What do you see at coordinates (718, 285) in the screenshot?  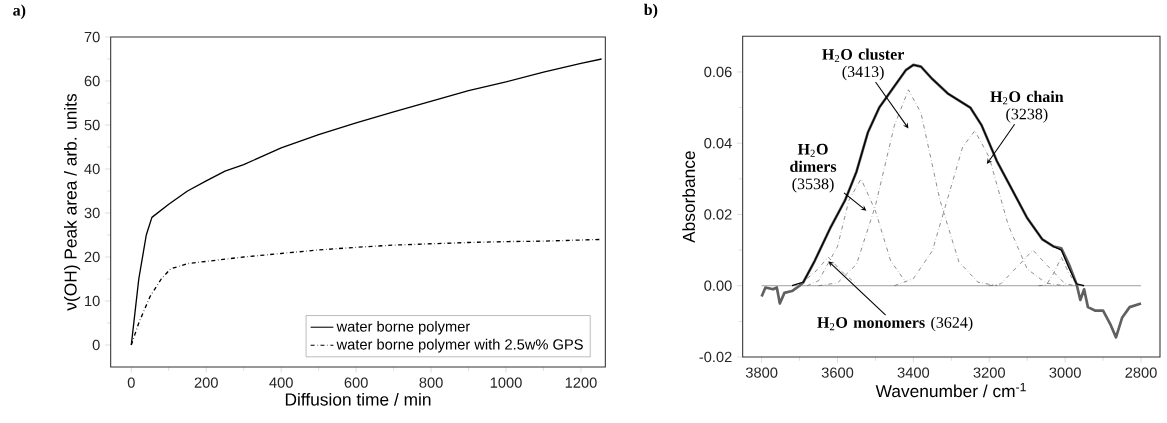 I see `y-tick-label: 0.00` at bounding box center [718, 285].